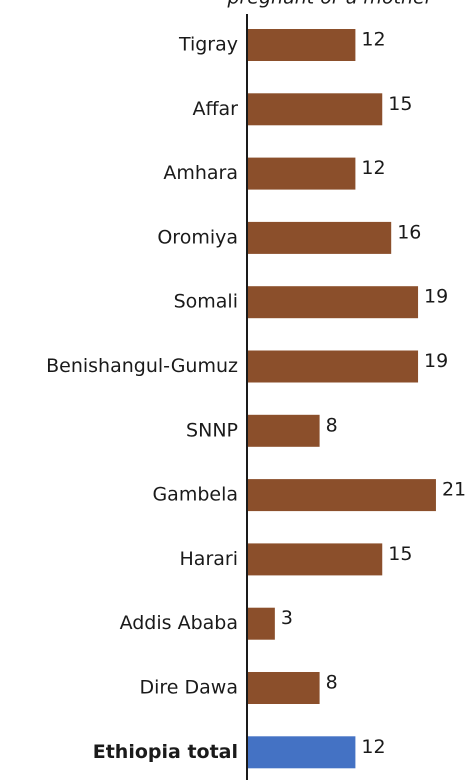 Image resolution: width=466 pixels, height=784 pixels. Describe the element at coordinates (329, 4) in the screenshot. I see `chart-subtitle: pregnant or a mother` at that location.